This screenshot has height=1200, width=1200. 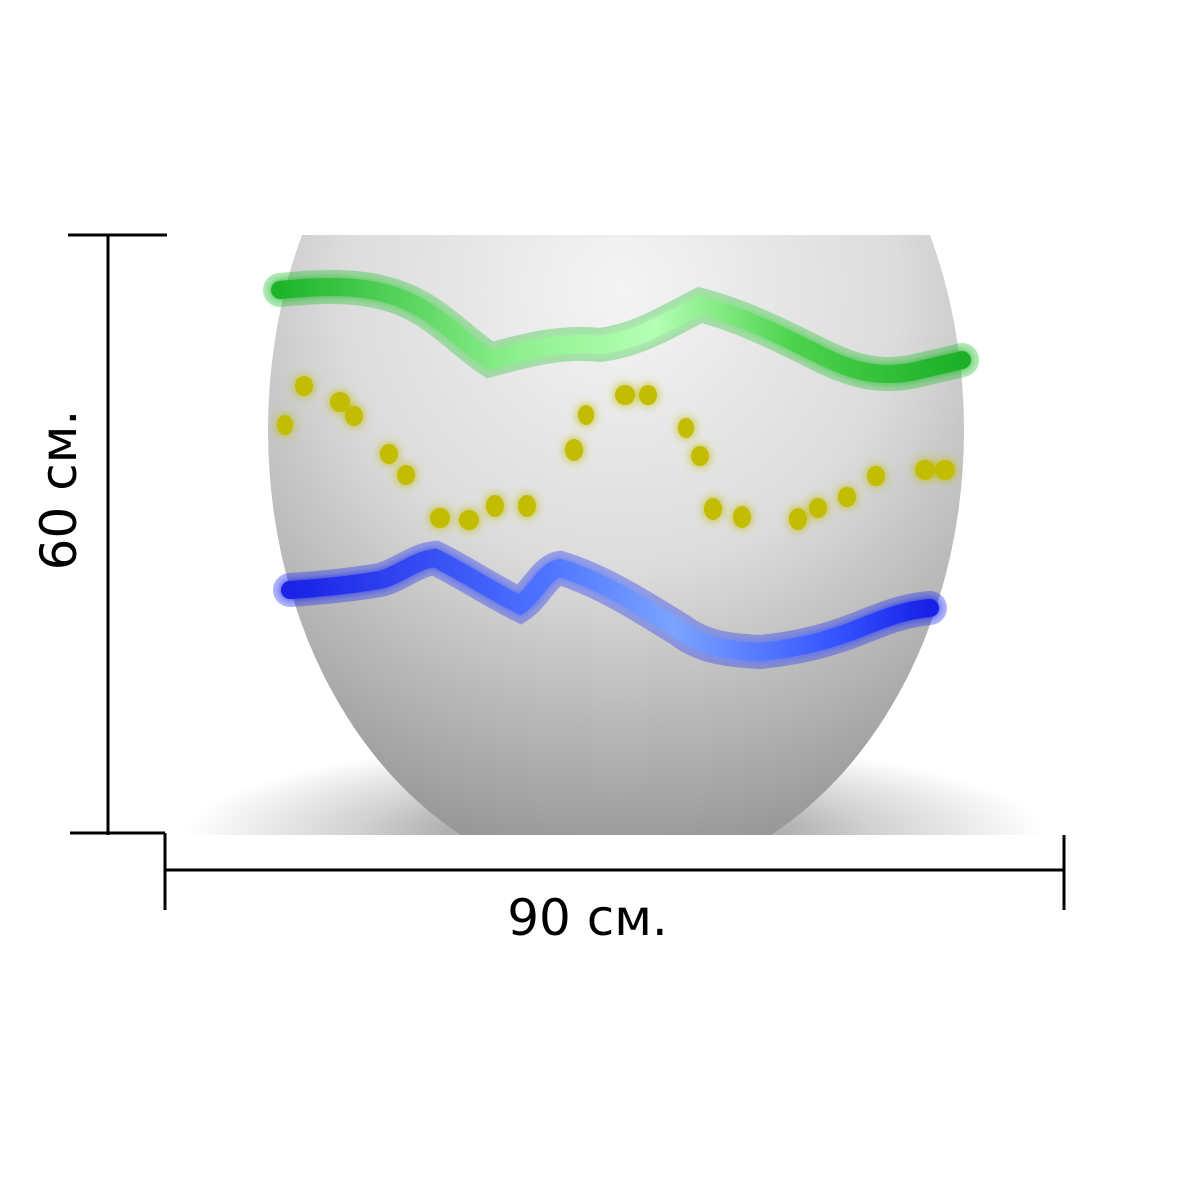 What do you see at coordinates (587, 918) in the screenshot?
I see `width-dimension-label: 90 см.` at bounding box center [587, 918].